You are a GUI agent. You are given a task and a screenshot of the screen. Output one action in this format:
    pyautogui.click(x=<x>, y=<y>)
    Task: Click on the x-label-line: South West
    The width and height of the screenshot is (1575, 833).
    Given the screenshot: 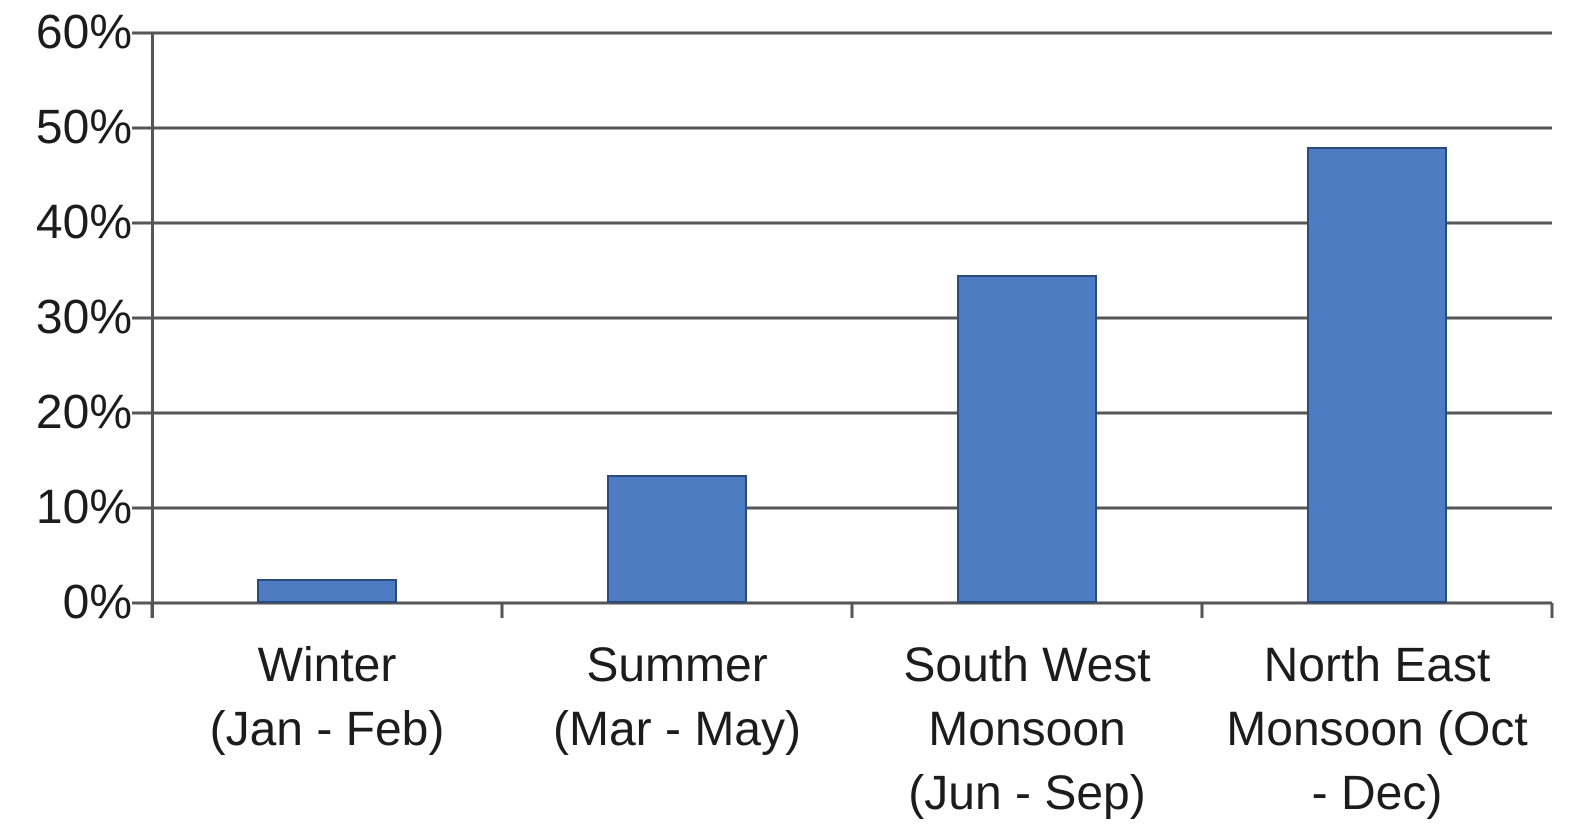 What is the action you would take?
    pyautogui.click(x=1027, y=665)
    